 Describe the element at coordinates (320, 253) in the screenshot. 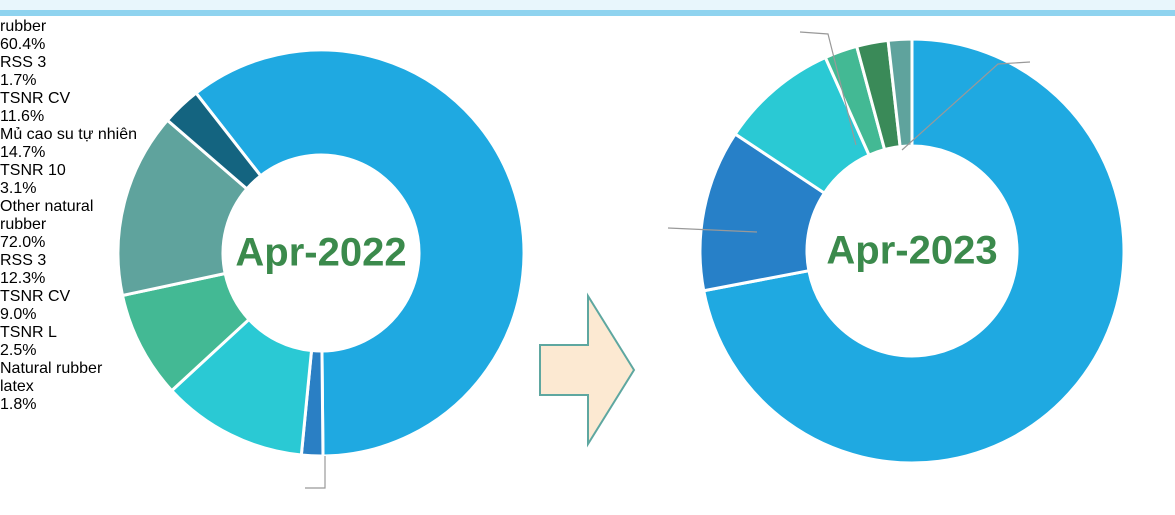

I see `chart-title: Apr-2022` at that location.